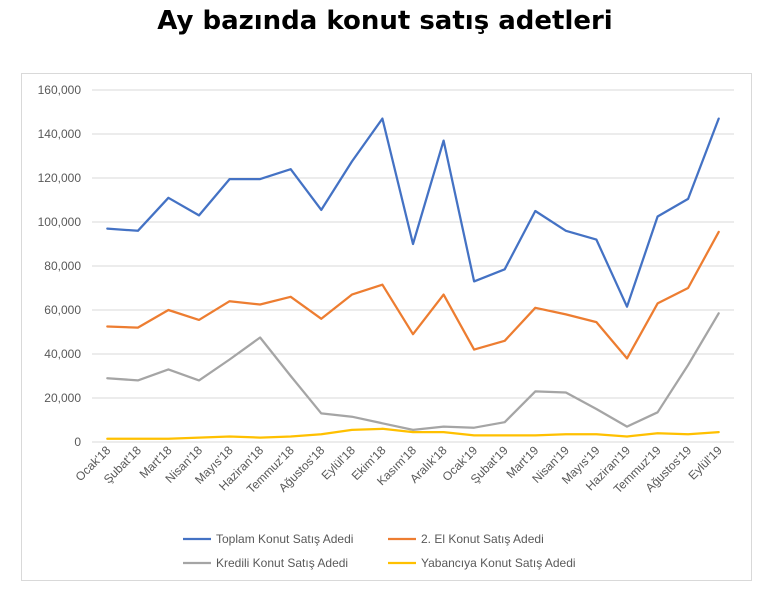 Image resolution: width=770 pixels, height=605 pixels. I want to click on legend-label: Toplam Konut Satış Adedi, so click(284, 539).